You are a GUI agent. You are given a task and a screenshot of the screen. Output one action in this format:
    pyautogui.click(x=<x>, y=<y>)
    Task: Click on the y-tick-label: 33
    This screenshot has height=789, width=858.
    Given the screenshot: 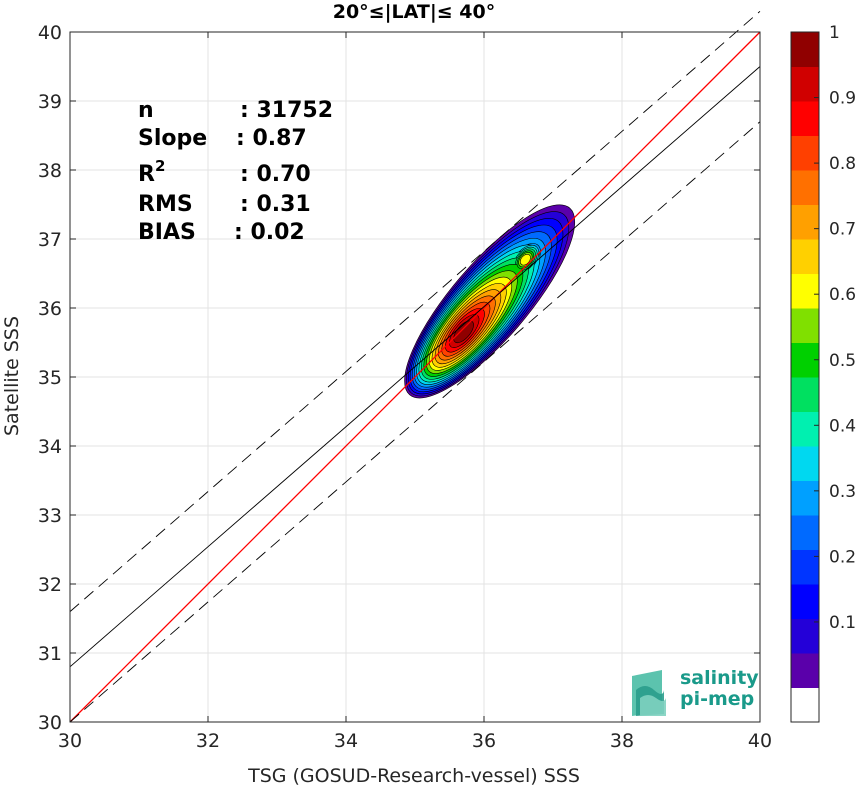 What is the action you would take?
    pyautogui.click(x=50, y=516)
    